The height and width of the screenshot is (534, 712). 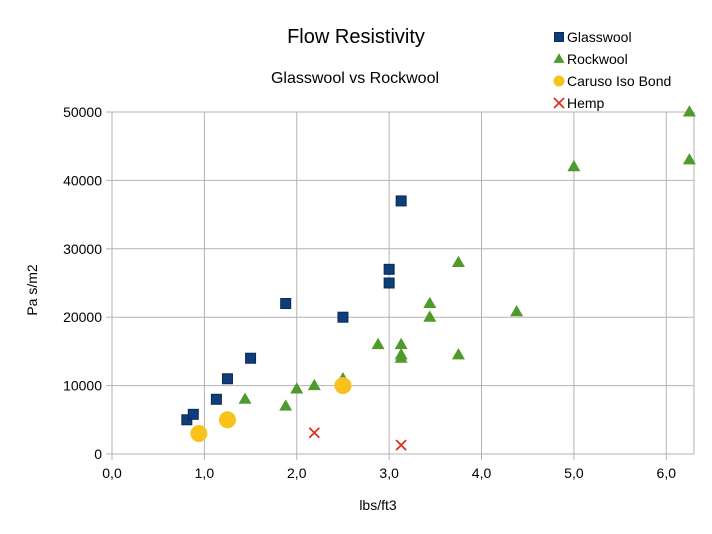 I want to click on x-tick-label: 6,0, so click(x=667, y=473).